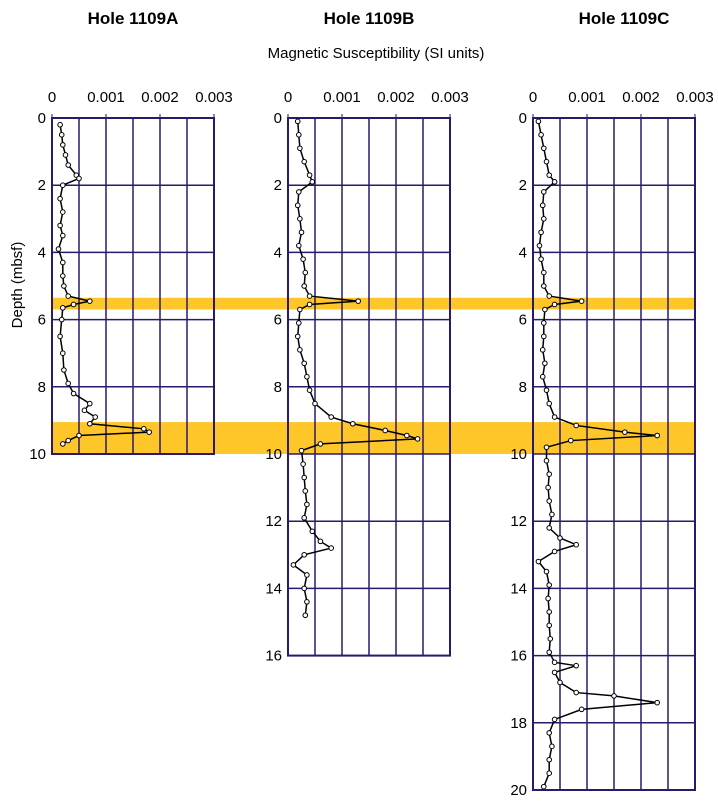 This screenshot has height=805, width=718. What do you see at coordinates (42, 185) in the screenshot?
I see `y-tick-label: 2` at bounding box center [42, 185].